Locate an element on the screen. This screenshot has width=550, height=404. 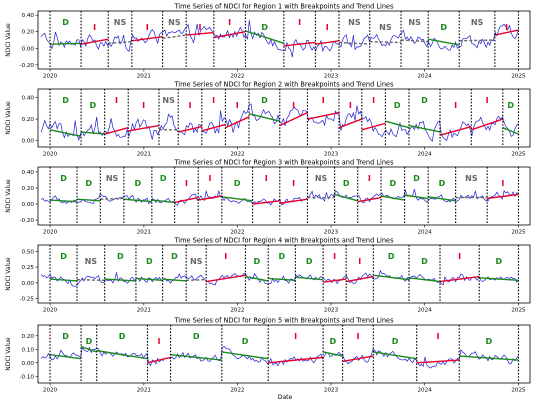
ndci-raw-series is located at coordinates (279, 39).